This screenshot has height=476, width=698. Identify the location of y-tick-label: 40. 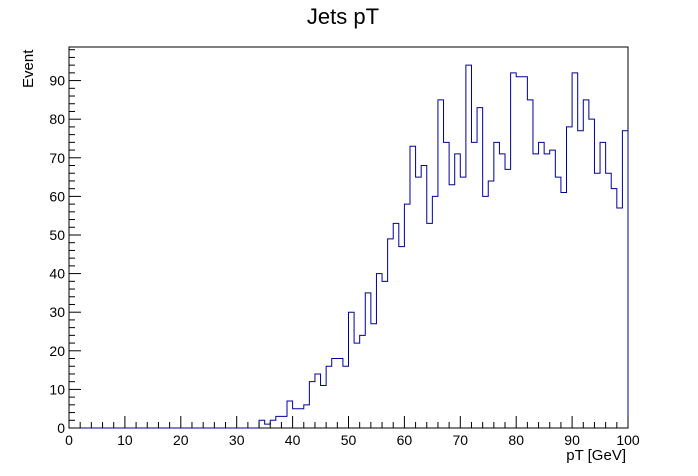
(57, 274).